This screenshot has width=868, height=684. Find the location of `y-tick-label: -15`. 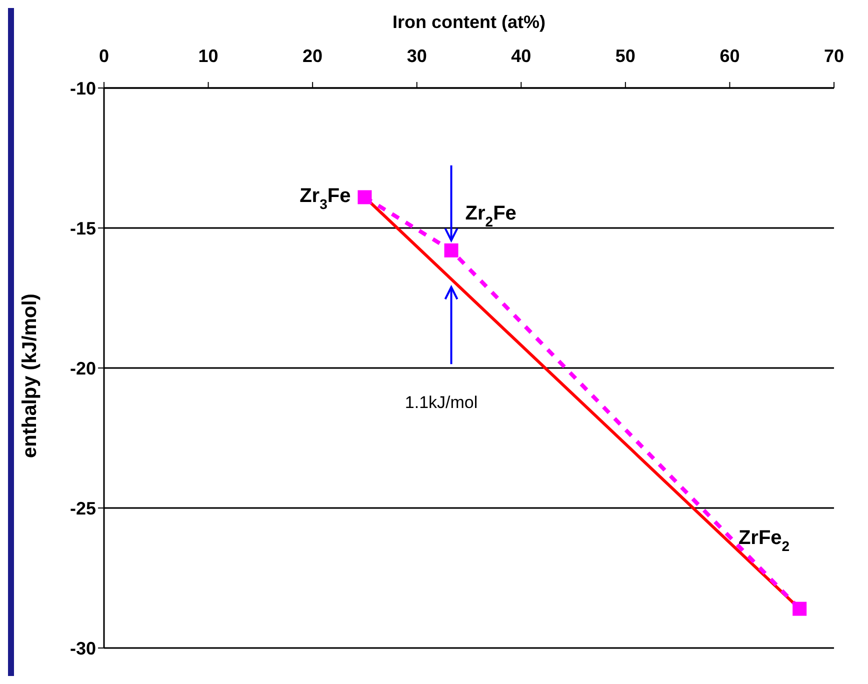

y-tick-label: -15 is located at coordinates (83, 228).